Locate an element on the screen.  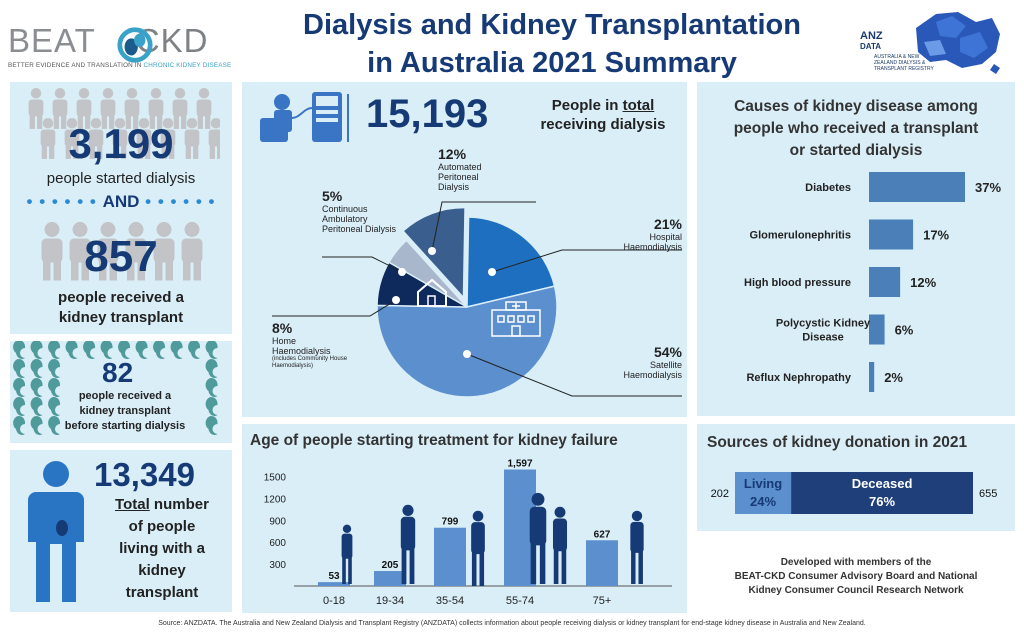
donation-segment-deceased is located at coordinates (882, 493).